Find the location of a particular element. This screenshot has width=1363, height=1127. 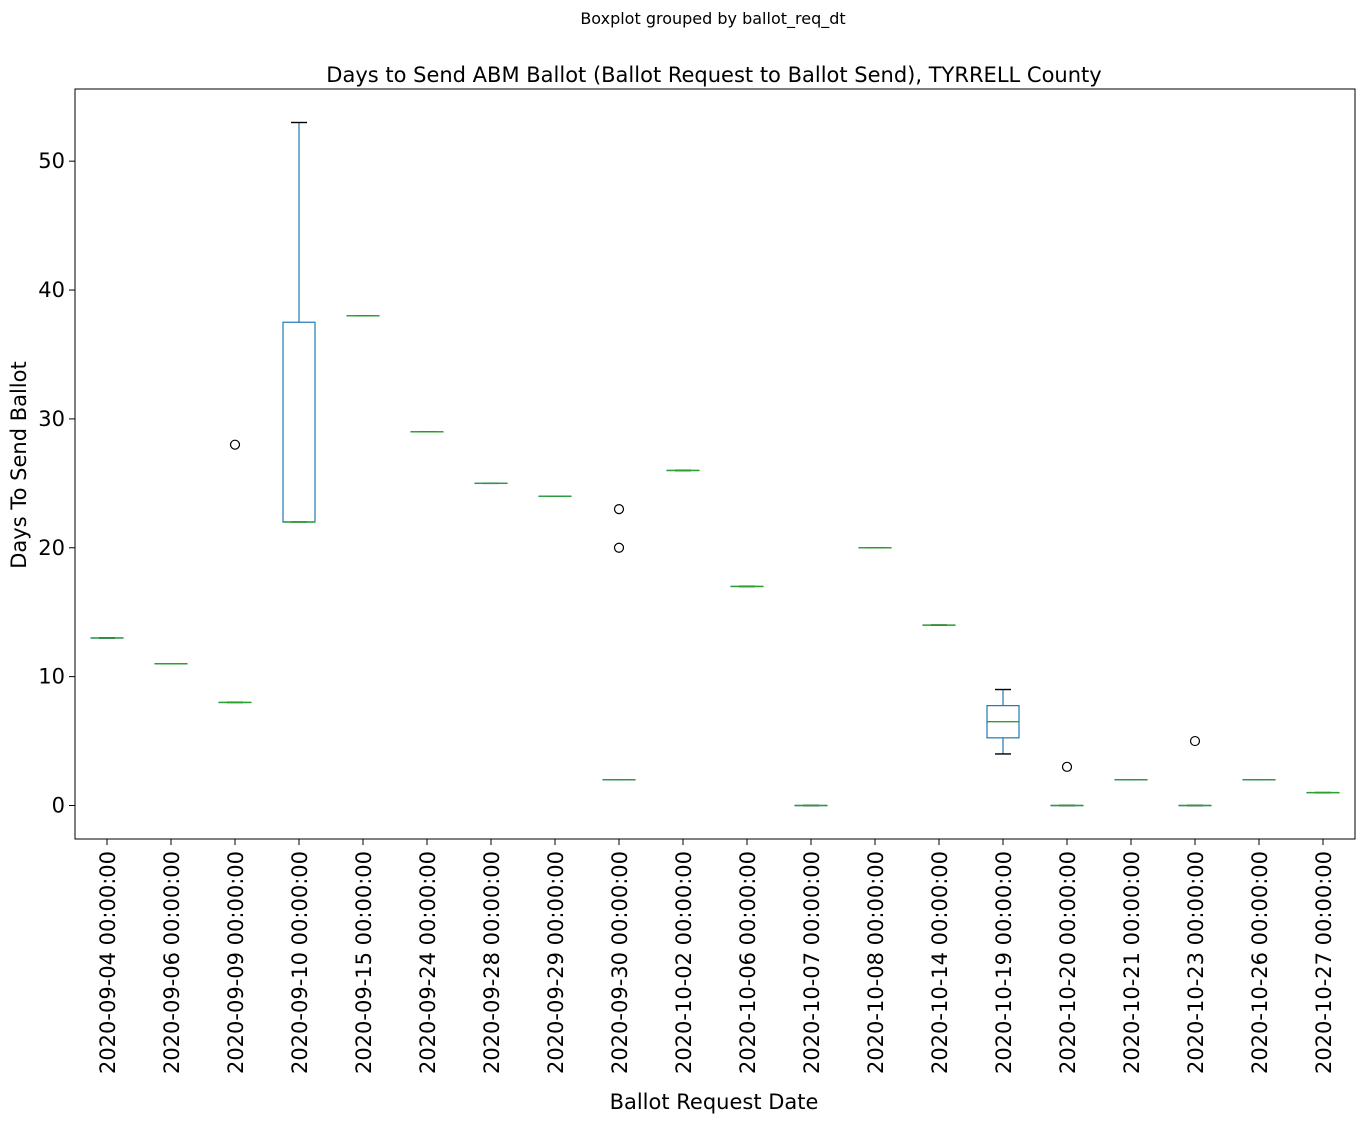

y-tick-label-10: 10 is located at coordinates (51, 677).